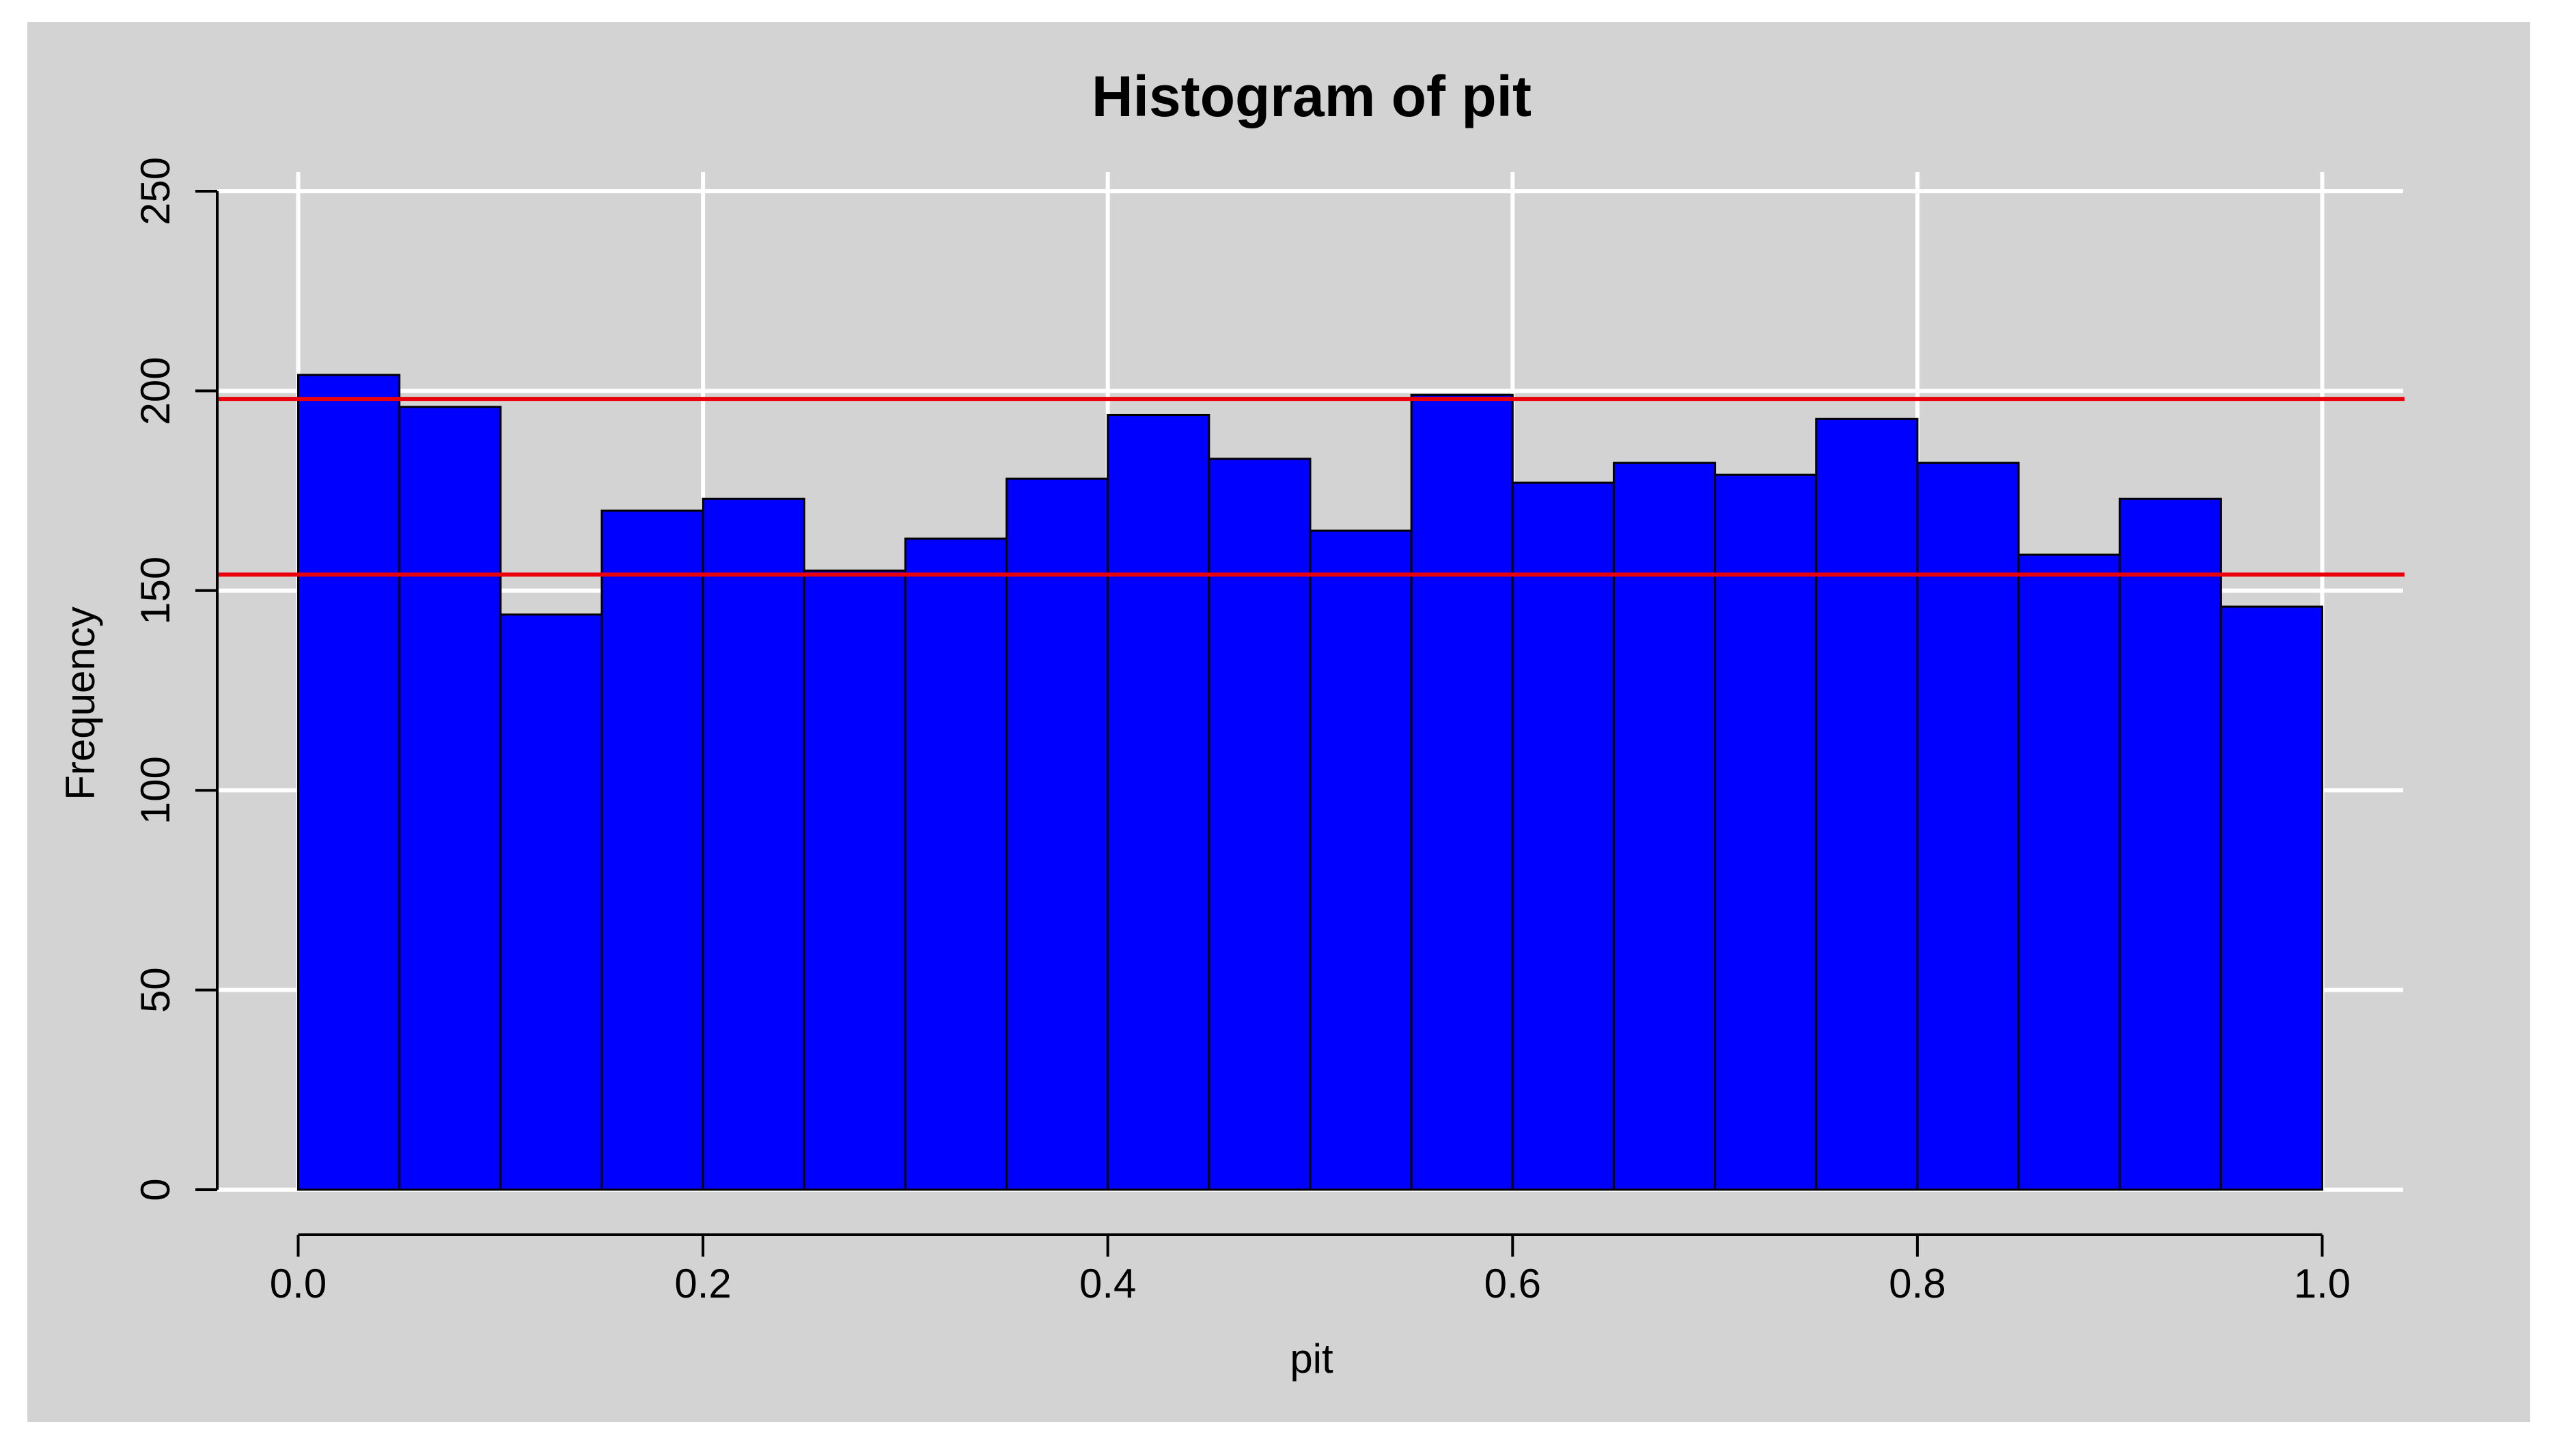 Image resolution: width=2576 pixels, height=1441 pixels. Describe the element at coordinates (2322, 1283) in the screenshot. I see `x-tick-label-5: 1.0` at that location.